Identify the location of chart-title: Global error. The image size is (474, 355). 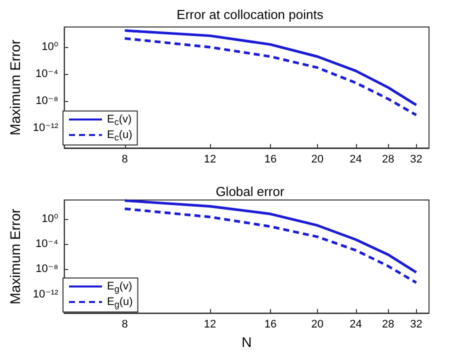
(250, 191).